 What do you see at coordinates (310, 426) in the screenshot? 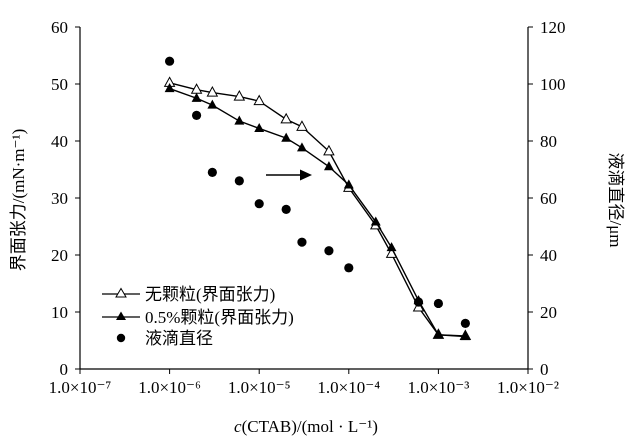
I see `x-axis-label-rest: (CTAB)/(mol · L⁻¹)` at bounding box center [310, 426].